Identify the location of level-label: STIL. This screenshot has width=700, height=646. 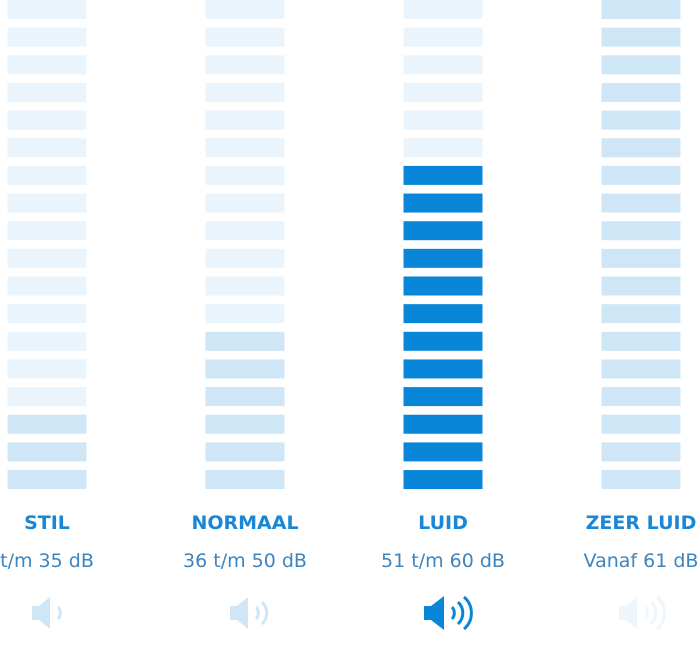
(47, 523).